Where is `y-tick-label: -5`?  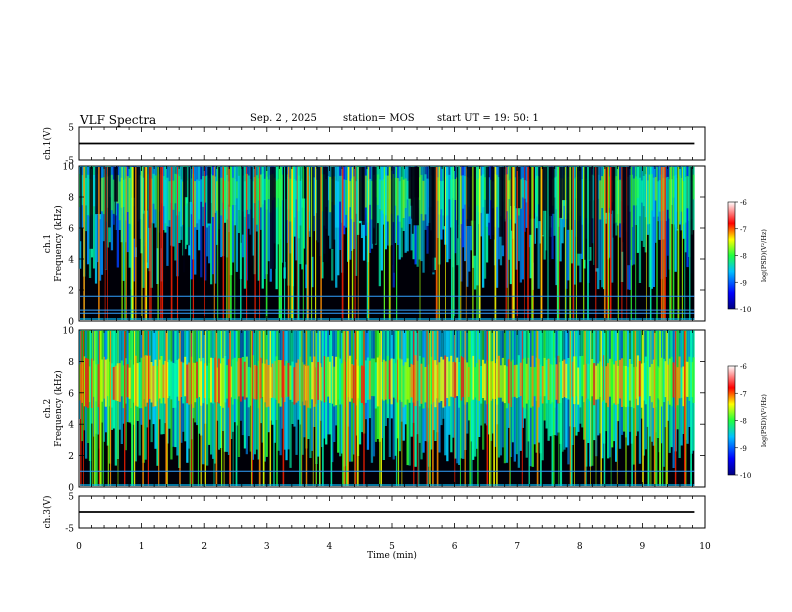 y-tick-label: -5 is located at coordinates (69, 162).